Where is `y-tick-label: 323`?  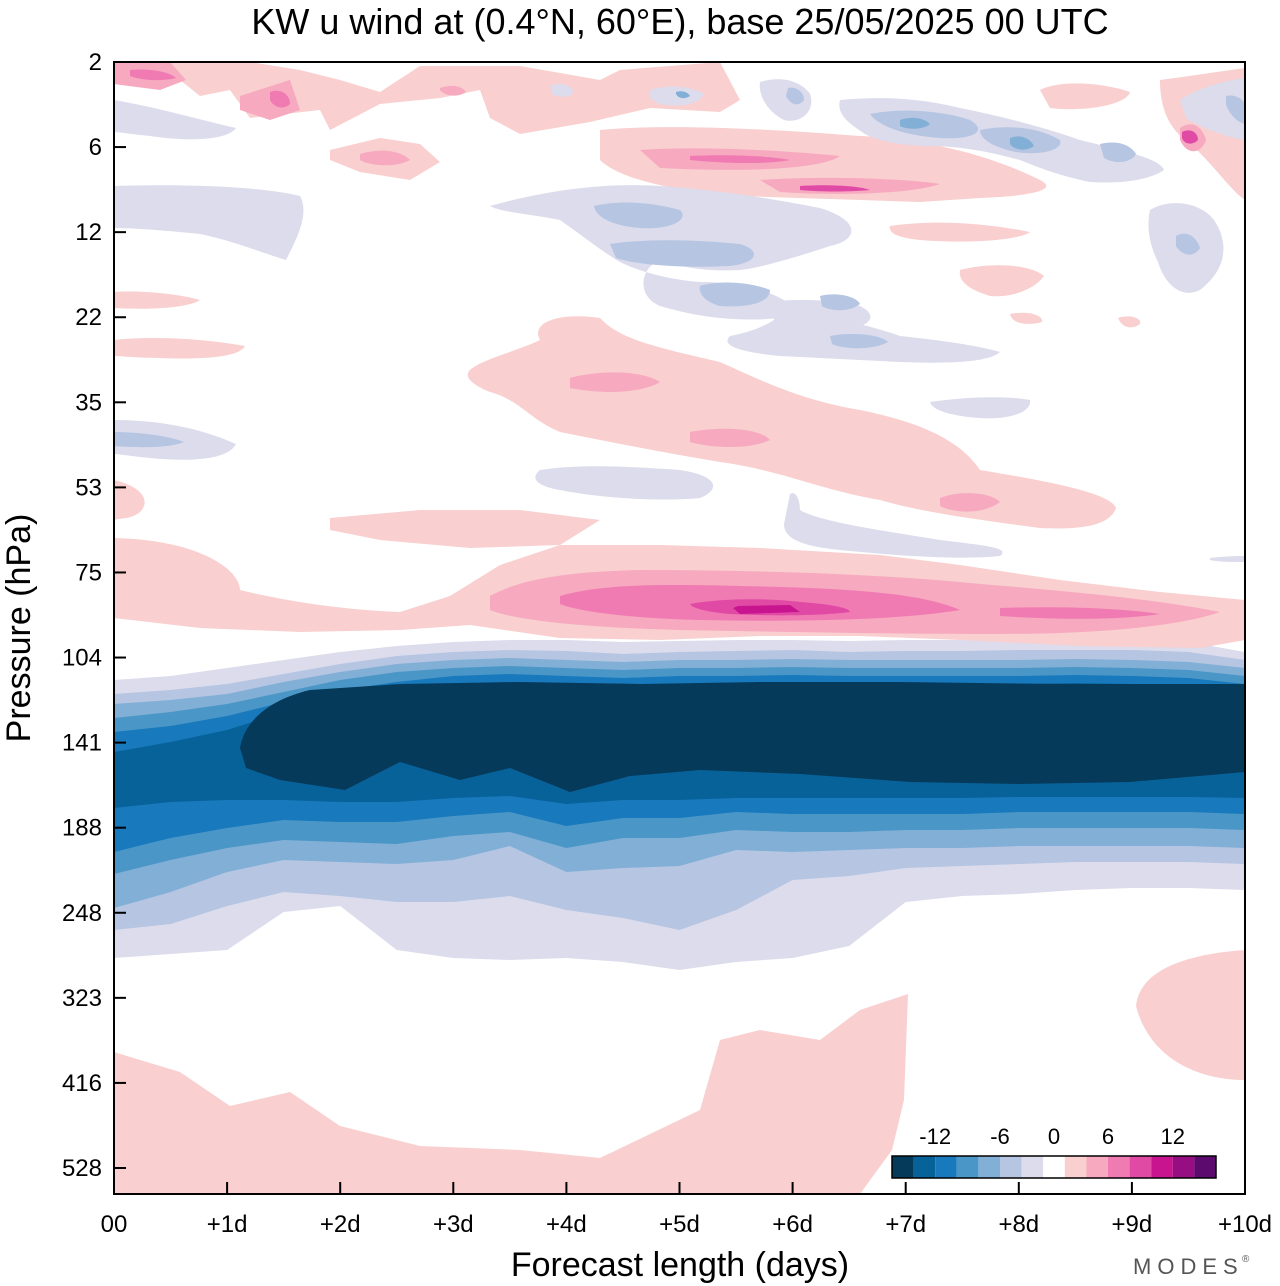
y-tick-label: 323 is located at coordinates (82, 998).